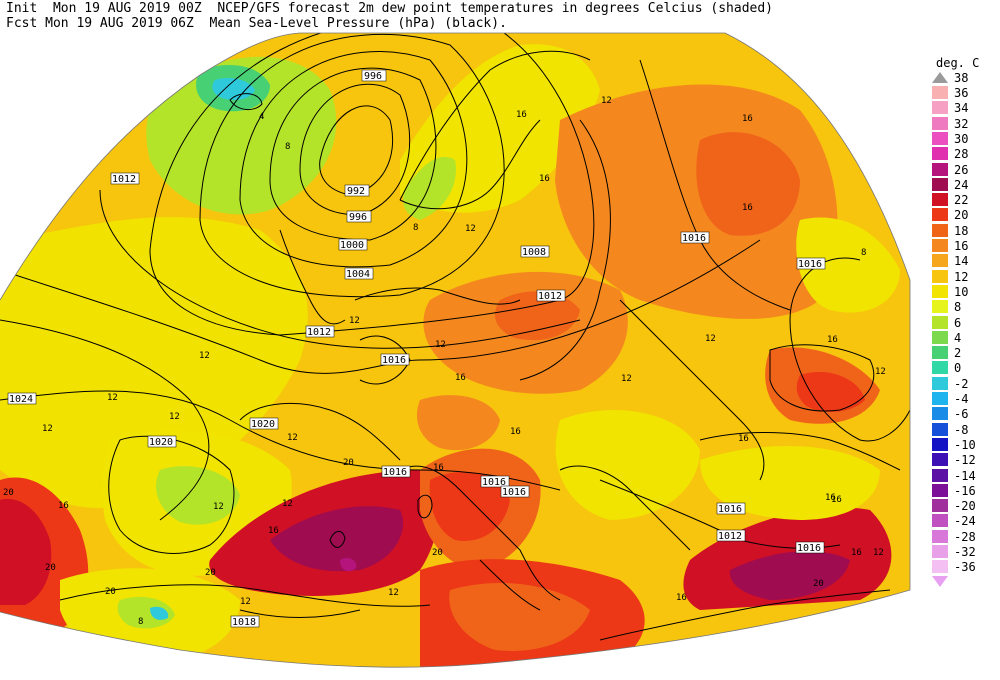 Image resolution: width=1000 pixels, height=680 pixels. I want to click on colorbar-label: -28, so click(965, 536).